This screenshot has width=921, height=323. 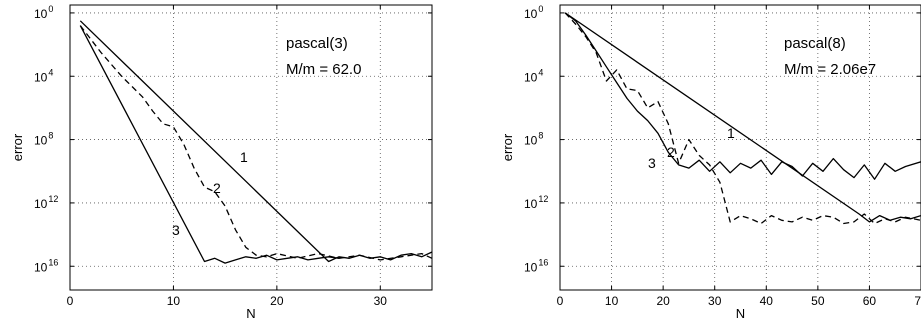 I want to click on matrix-annotation: pascal(8), so click(x=815, y=43).